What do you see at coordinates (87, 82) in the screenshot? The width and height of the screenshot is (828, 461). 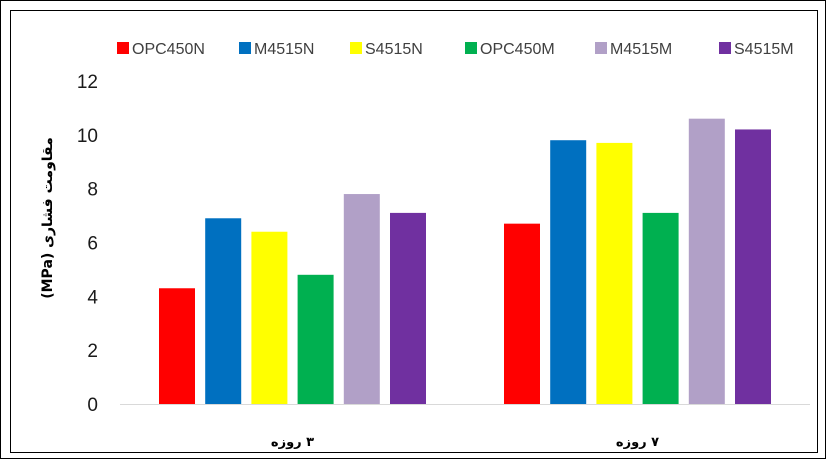 I see `y-tick-label: 12` at bounding box center [87, 82].